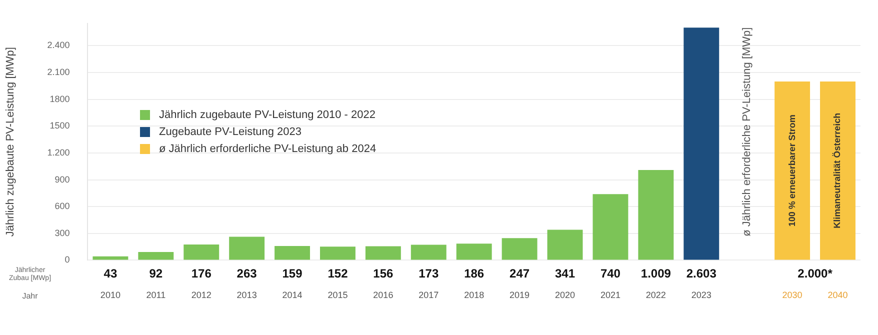 The image size is (878, 335). I want to click on y2-axis-title: ø Jährlich erforderliche PV-Leistung [MWp], so click(746, 131).